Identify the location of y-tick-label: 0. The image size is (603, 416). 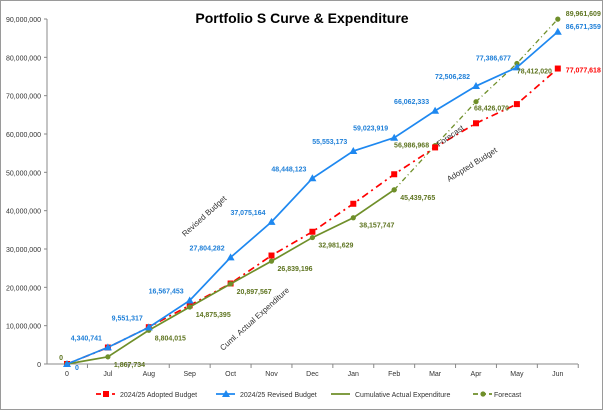
(39, 365).